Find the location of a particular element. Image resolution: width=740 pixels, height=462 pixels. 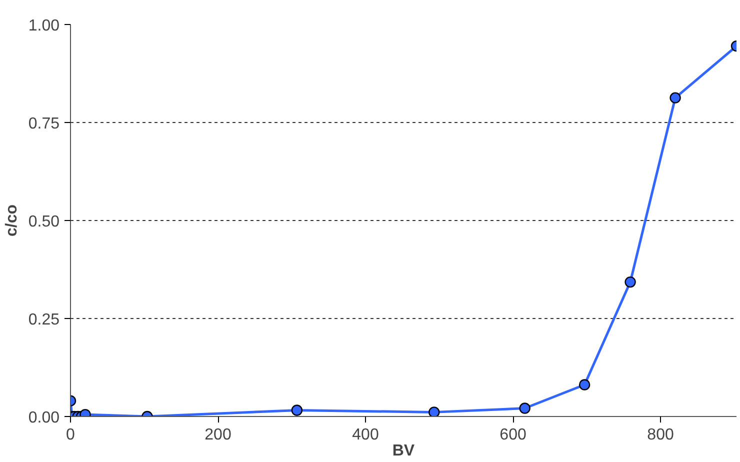

y-tick-label: 1.00 is located at coordinates (44, 26).